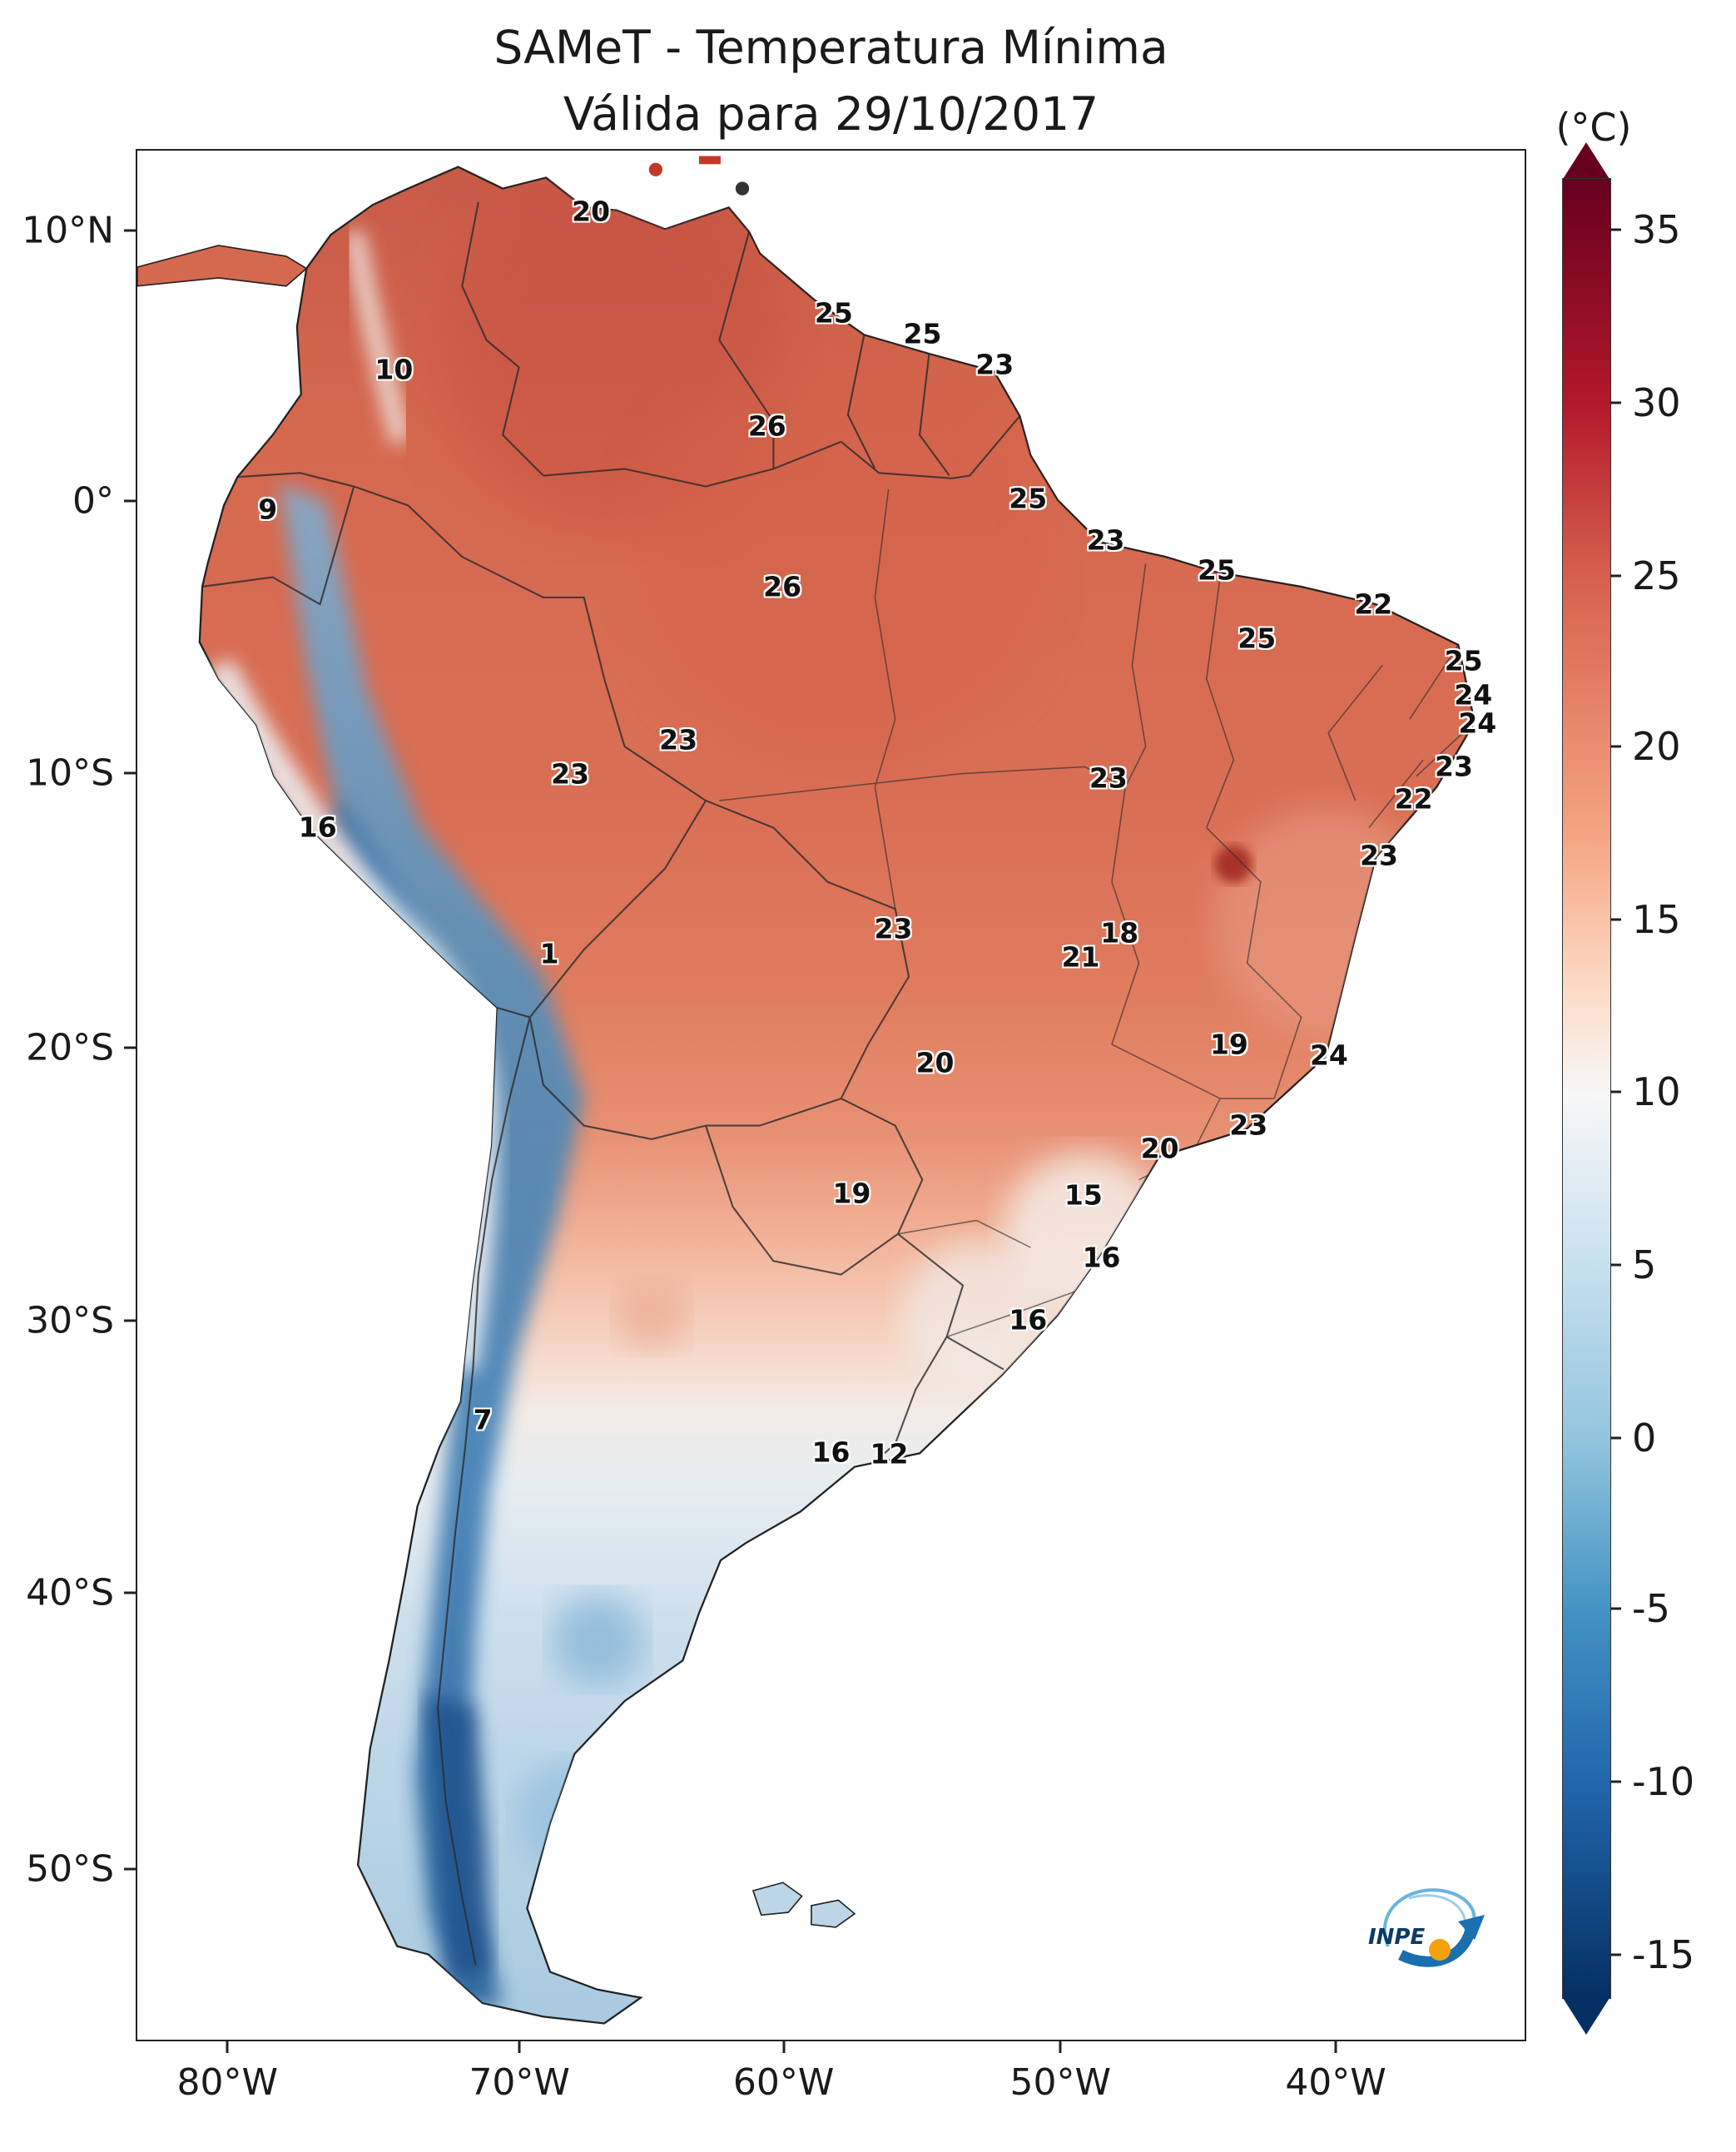  What do you see at coordinates (1657, 402) in the screenshot?
I see `colorbar-tick-label: 30` at bounding box center [1657, 402].